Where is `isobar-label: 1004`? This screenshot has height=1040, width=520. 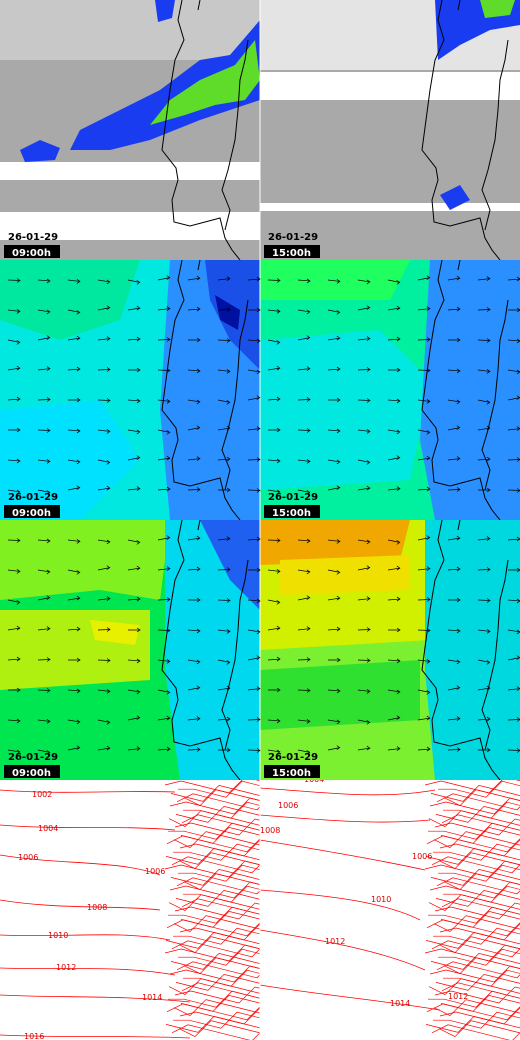
isobar-label: 1004 is located at coordinates (48, 828).